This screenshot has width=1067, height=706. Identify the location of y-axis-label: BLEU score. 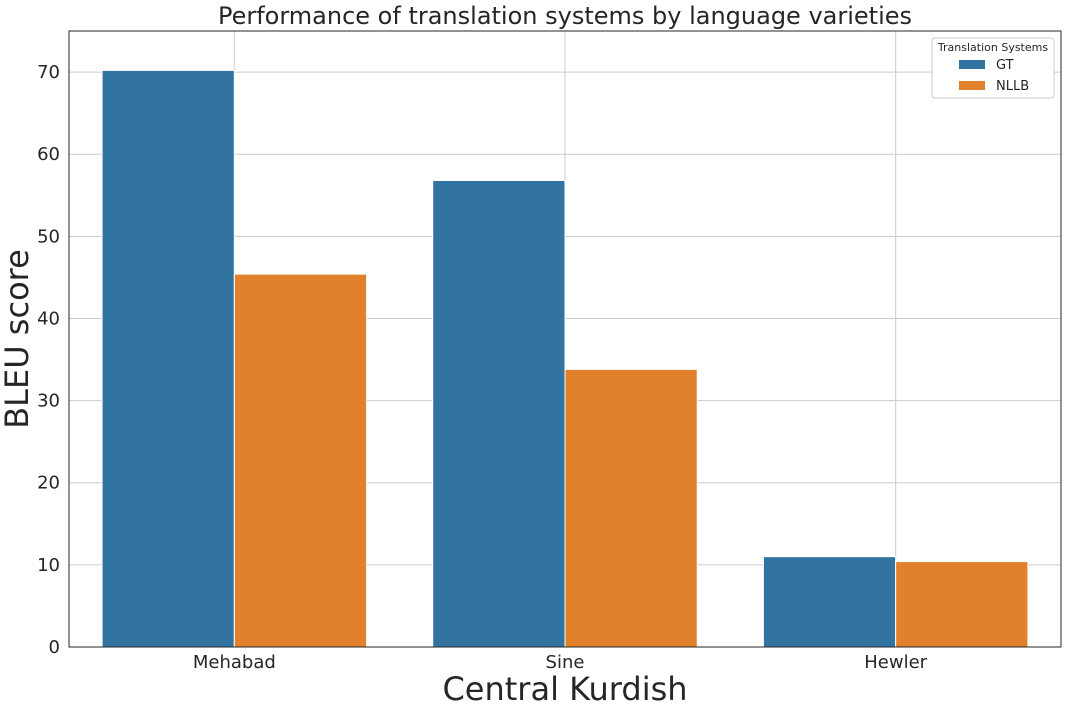
(18, 339).